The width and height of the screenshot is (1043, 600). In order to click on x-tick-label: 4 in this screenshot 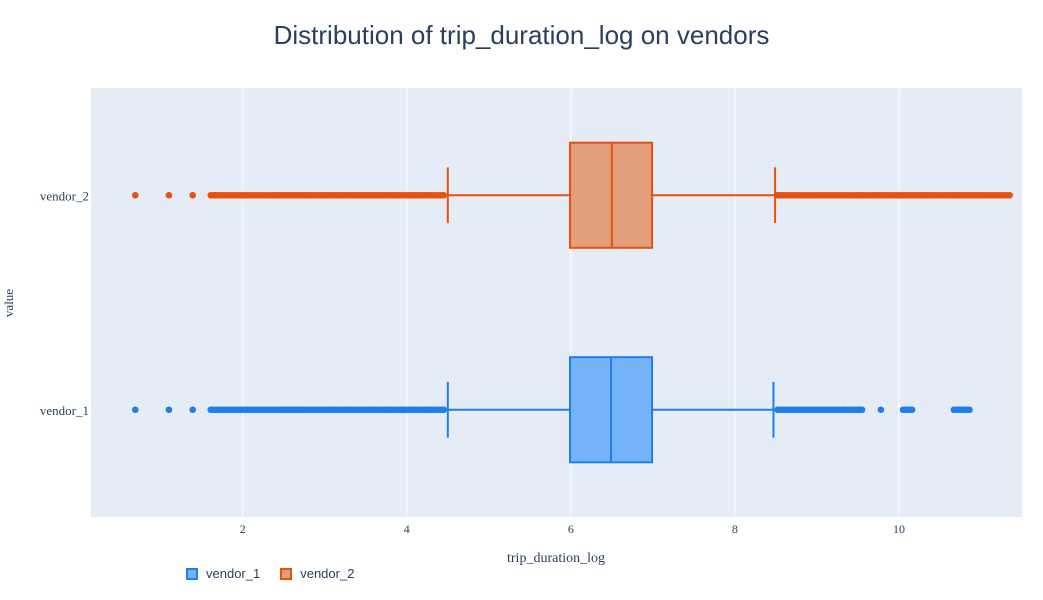, I will do `click(407, 529)`.